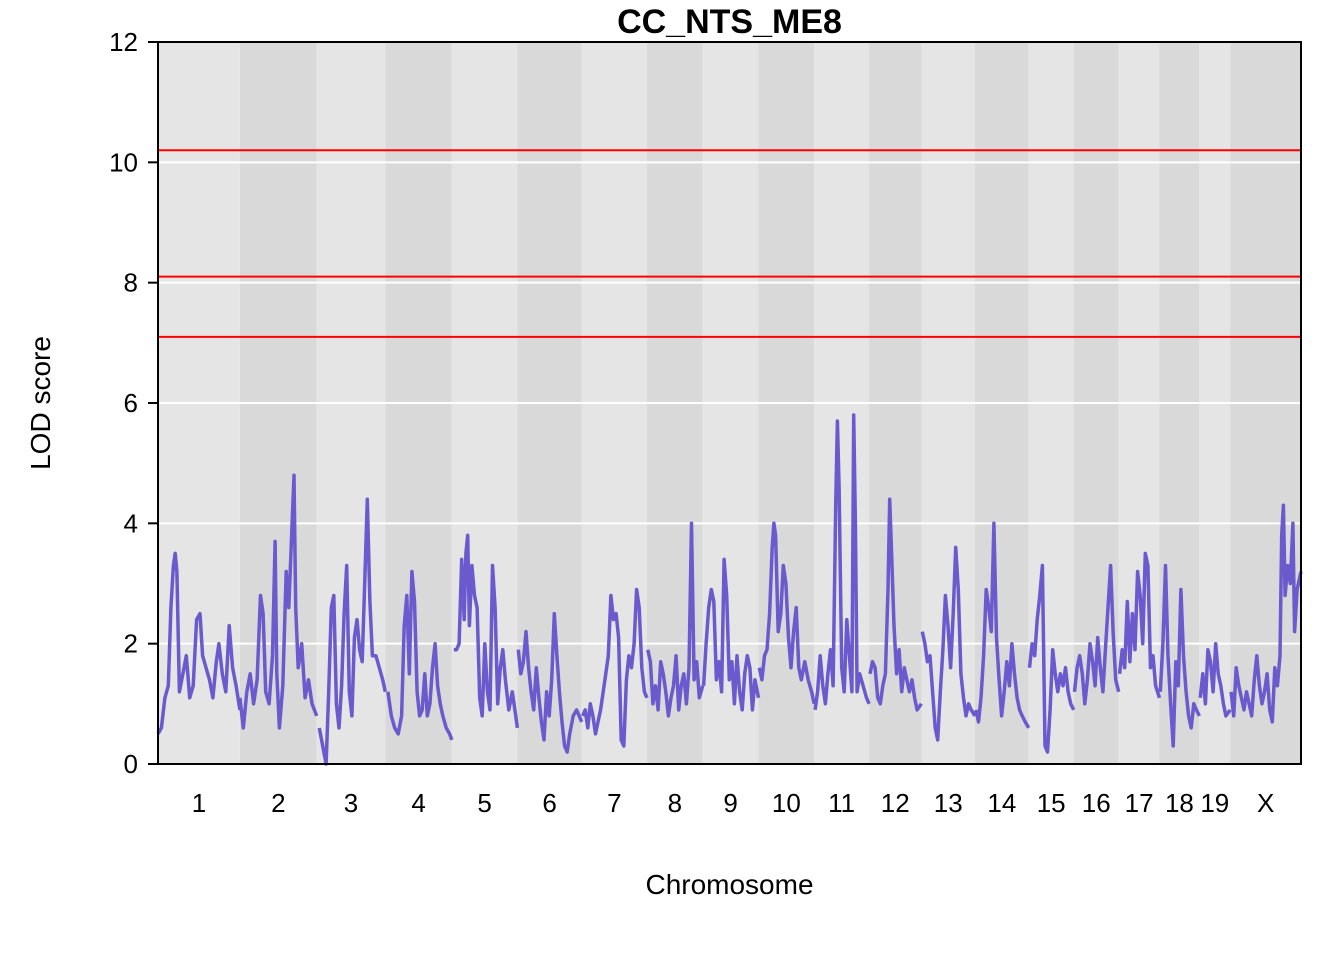 Image resolution: width=1344 pixels, height=960 pixels. What do you see at coordinates (278, 803) in the screenshot?
I see `x-tick-label: 2` at bounding box center [278, 803].